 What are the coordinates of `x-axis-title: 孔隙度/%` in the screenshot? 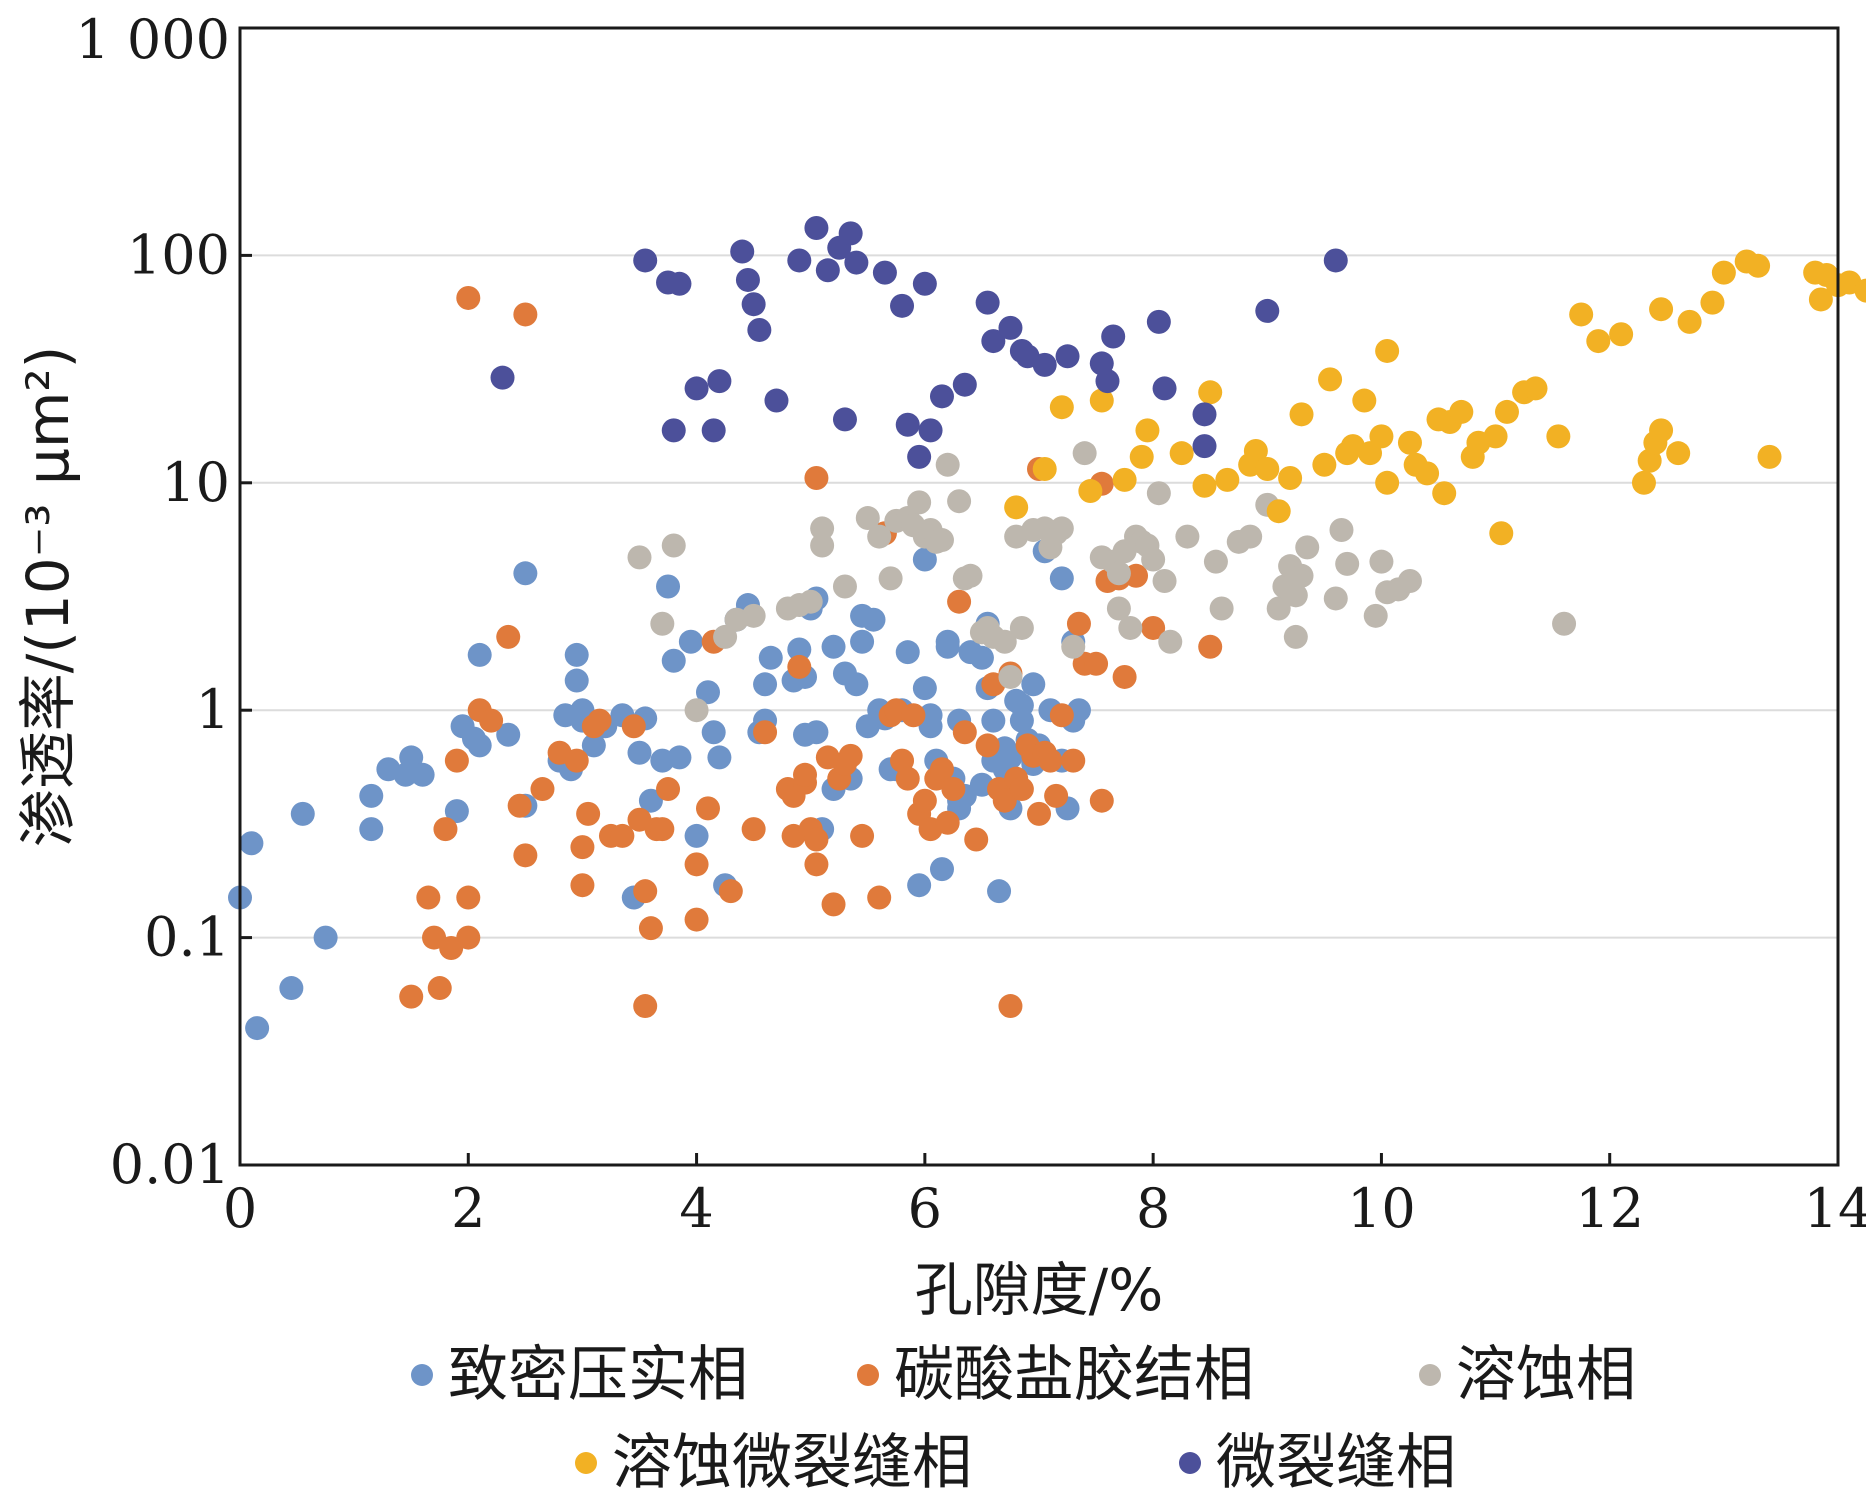 It's located at (1039, 1290).